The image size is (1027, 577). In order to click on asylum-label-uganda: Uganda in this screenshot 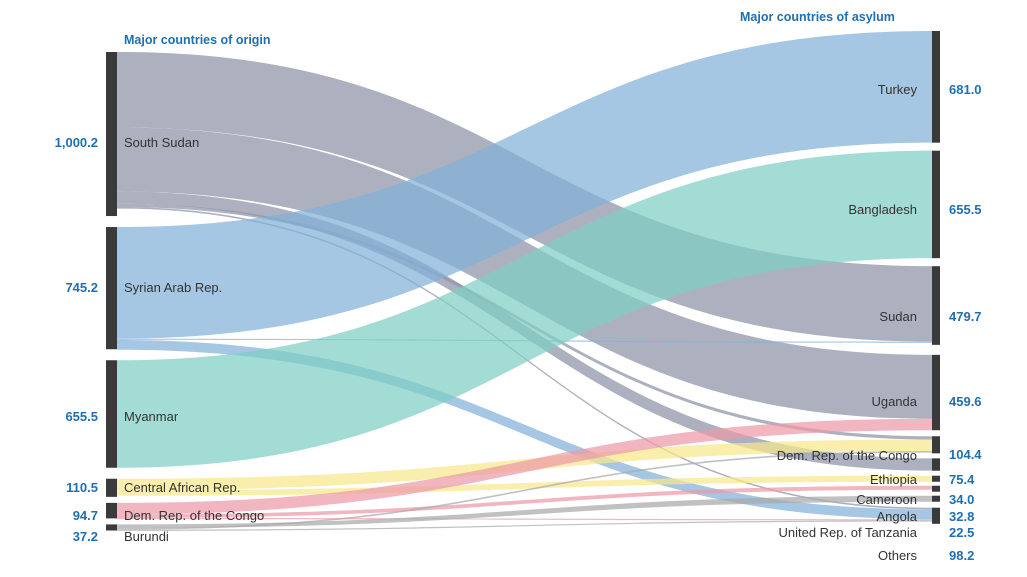, I will do `click(894, 401)`.